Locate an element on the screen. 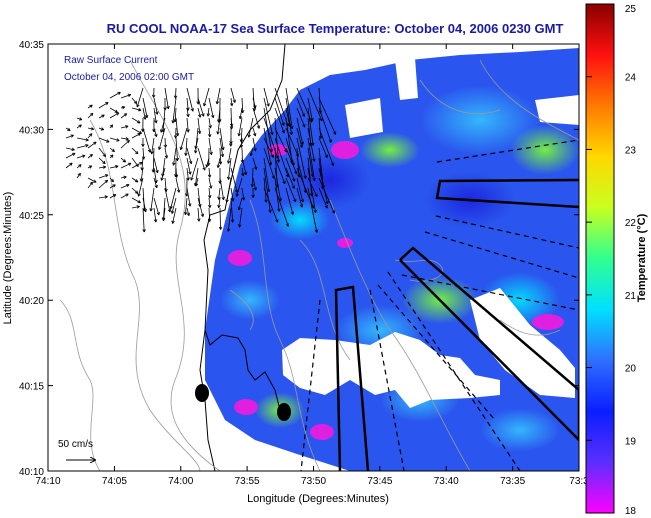 The height and width of the screenshot is (518, 651). colorbar-tick-label: 23 is located at coordinates (631, 150).